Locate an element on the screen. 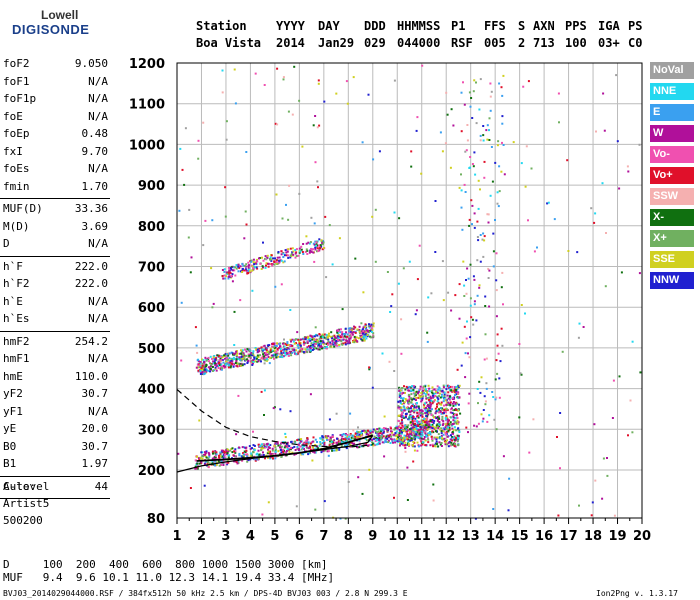  param-key: foF1p is located at coordinates (20, 98).